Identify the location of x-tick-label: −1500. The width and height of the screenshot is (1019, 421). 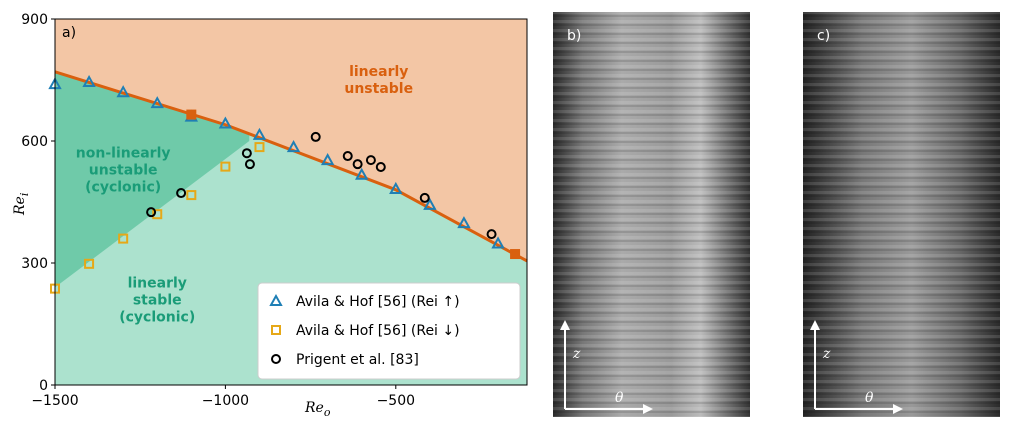
(54, 401).